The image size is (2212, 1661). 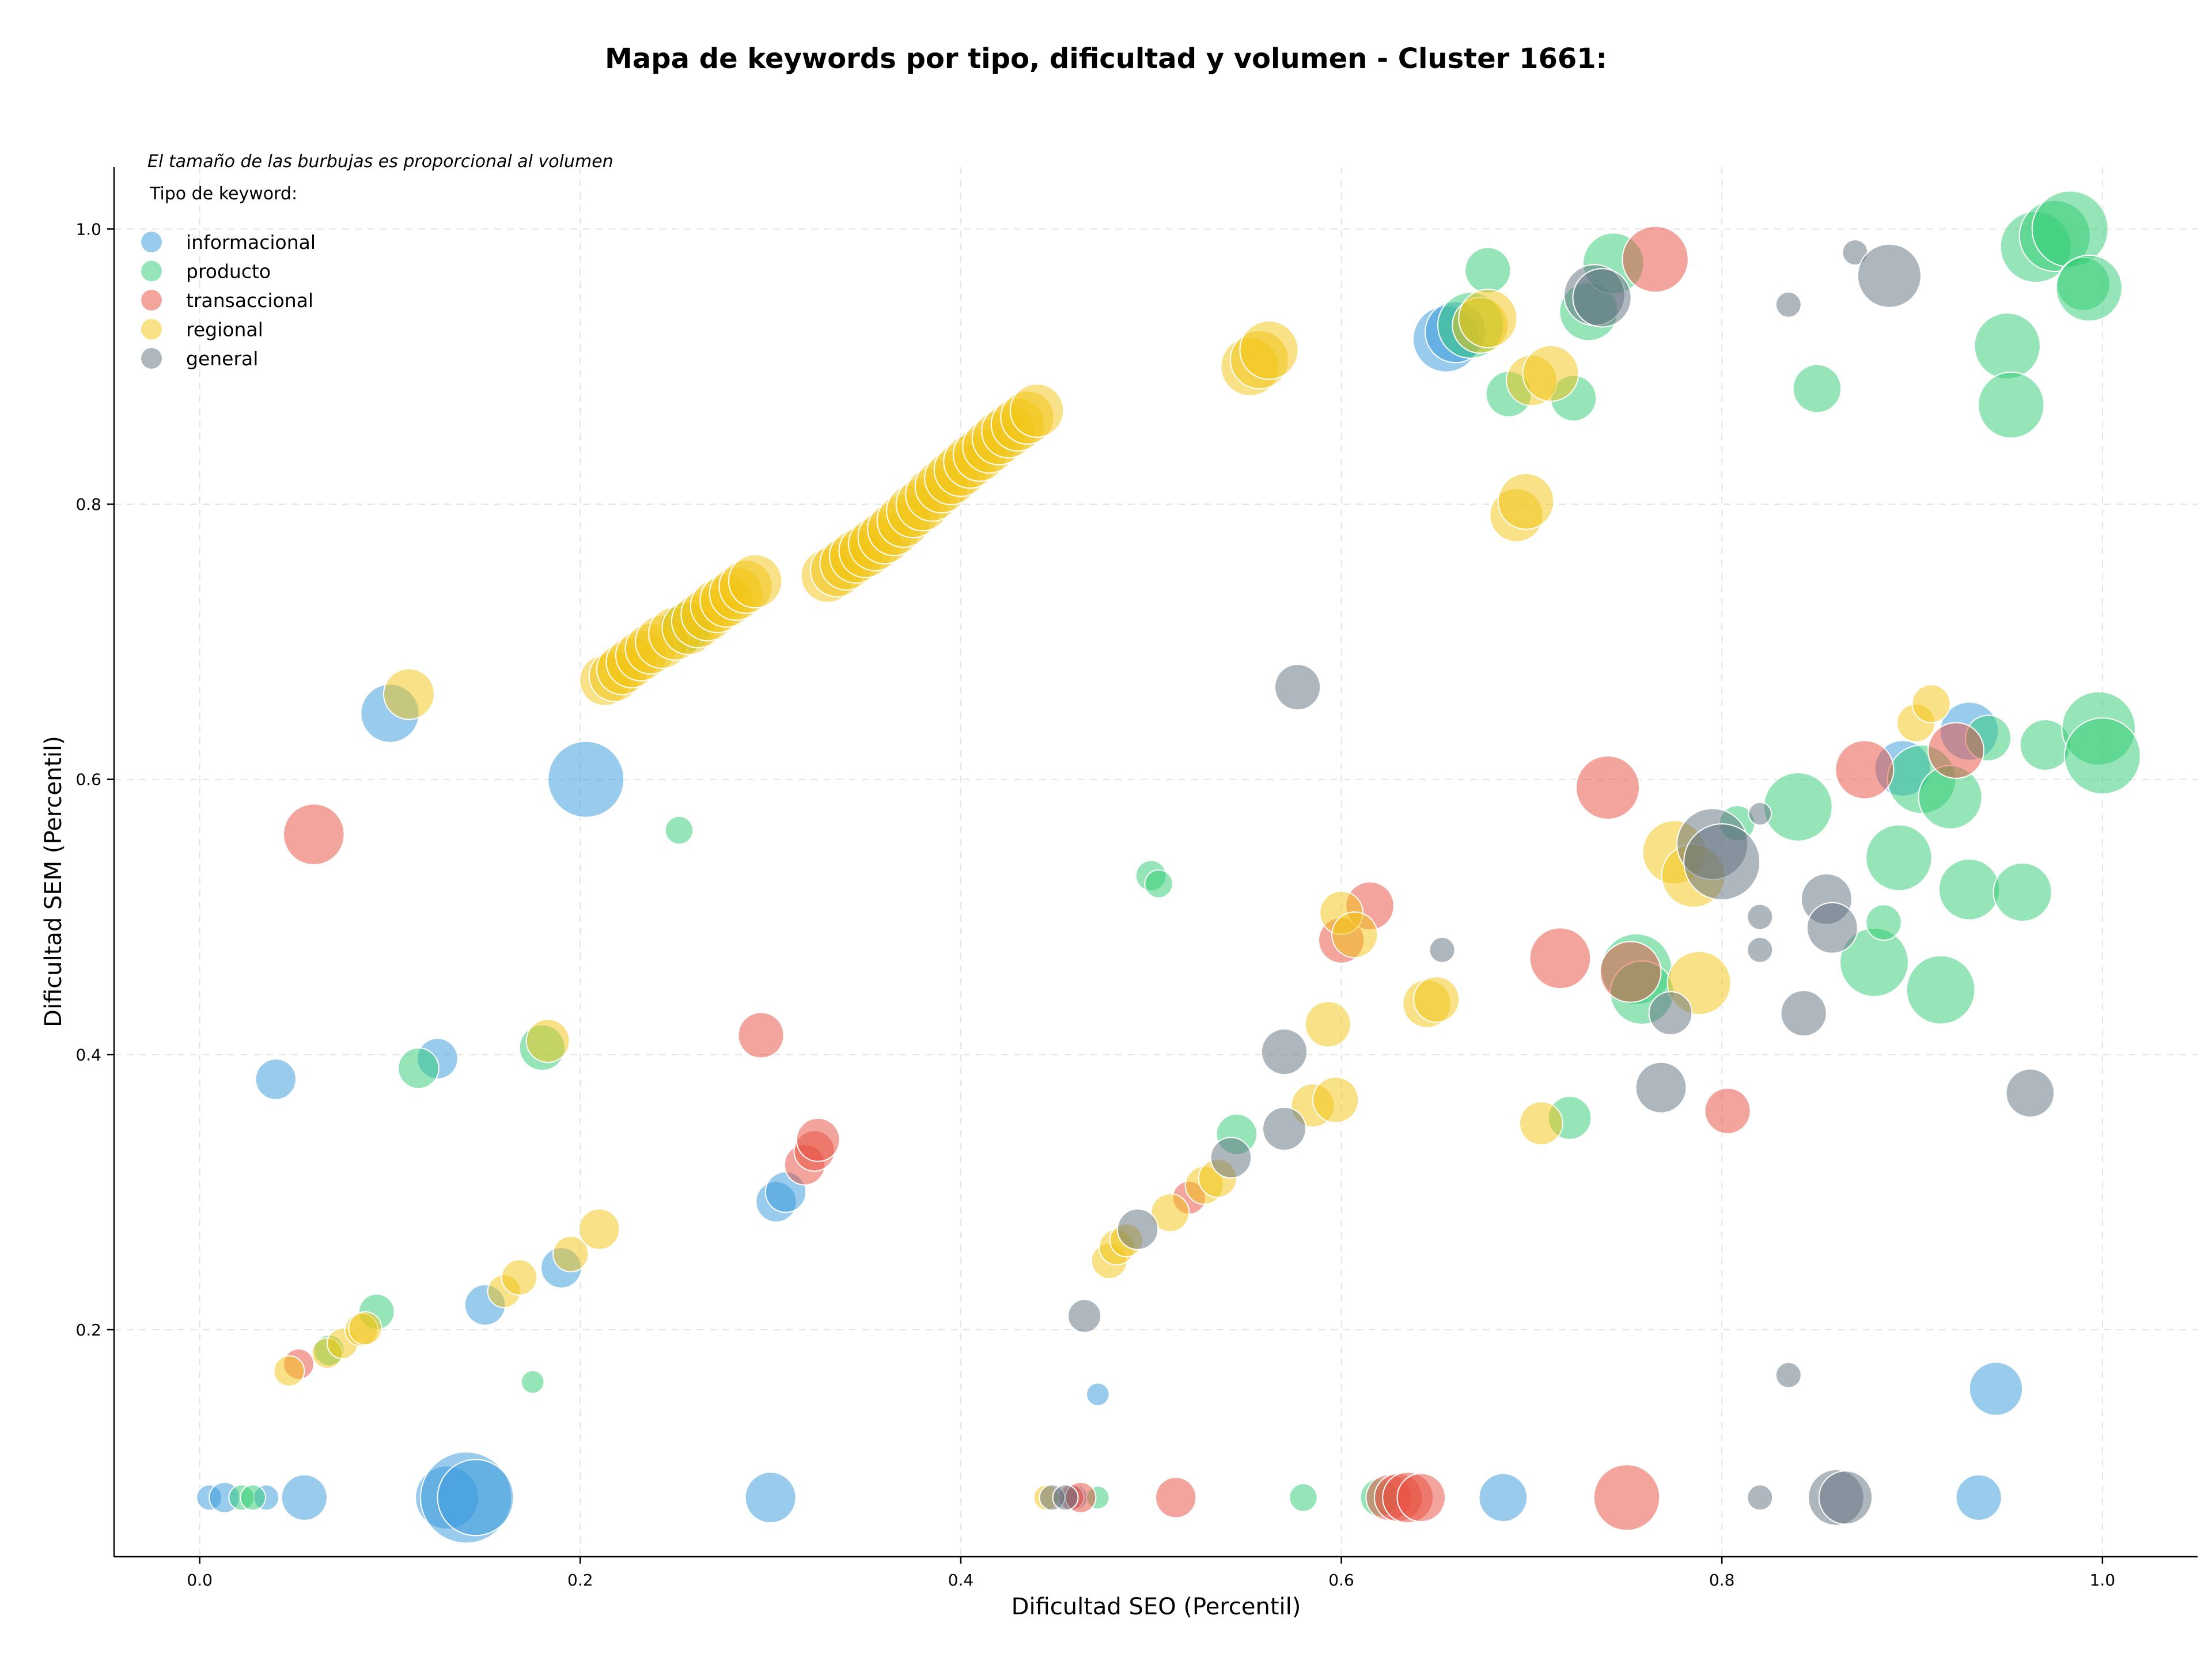 I want to click on x-tick-label: 0.0, so click(x=200, y=1580).